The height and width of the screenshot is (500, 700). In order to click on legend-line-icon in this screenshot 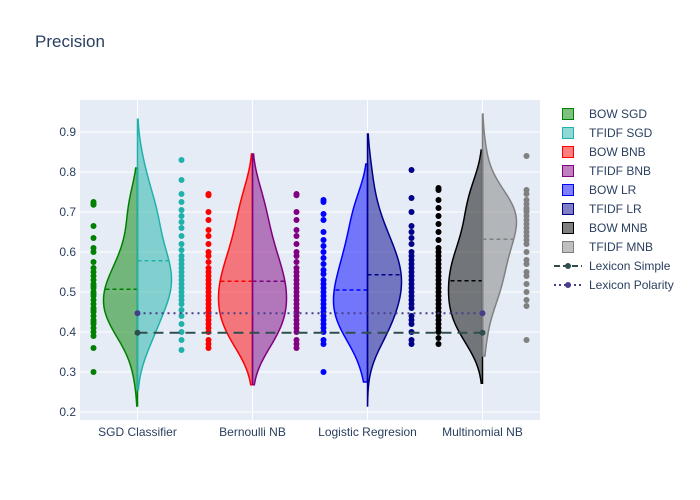, I will do `click(568, 284)`.